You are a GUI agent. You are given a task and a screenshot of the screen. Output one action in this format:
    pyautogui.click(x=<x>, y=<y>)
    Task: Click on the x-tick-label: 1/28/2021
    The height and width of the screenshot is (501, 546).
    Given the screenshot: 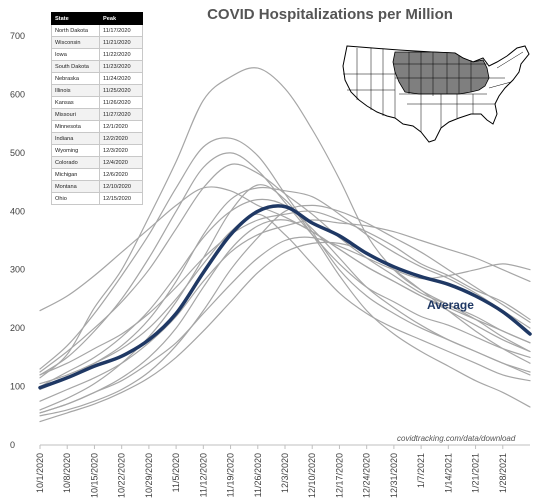 What is the action you would take?
    pyautogui.click(x=503, y=473)
    